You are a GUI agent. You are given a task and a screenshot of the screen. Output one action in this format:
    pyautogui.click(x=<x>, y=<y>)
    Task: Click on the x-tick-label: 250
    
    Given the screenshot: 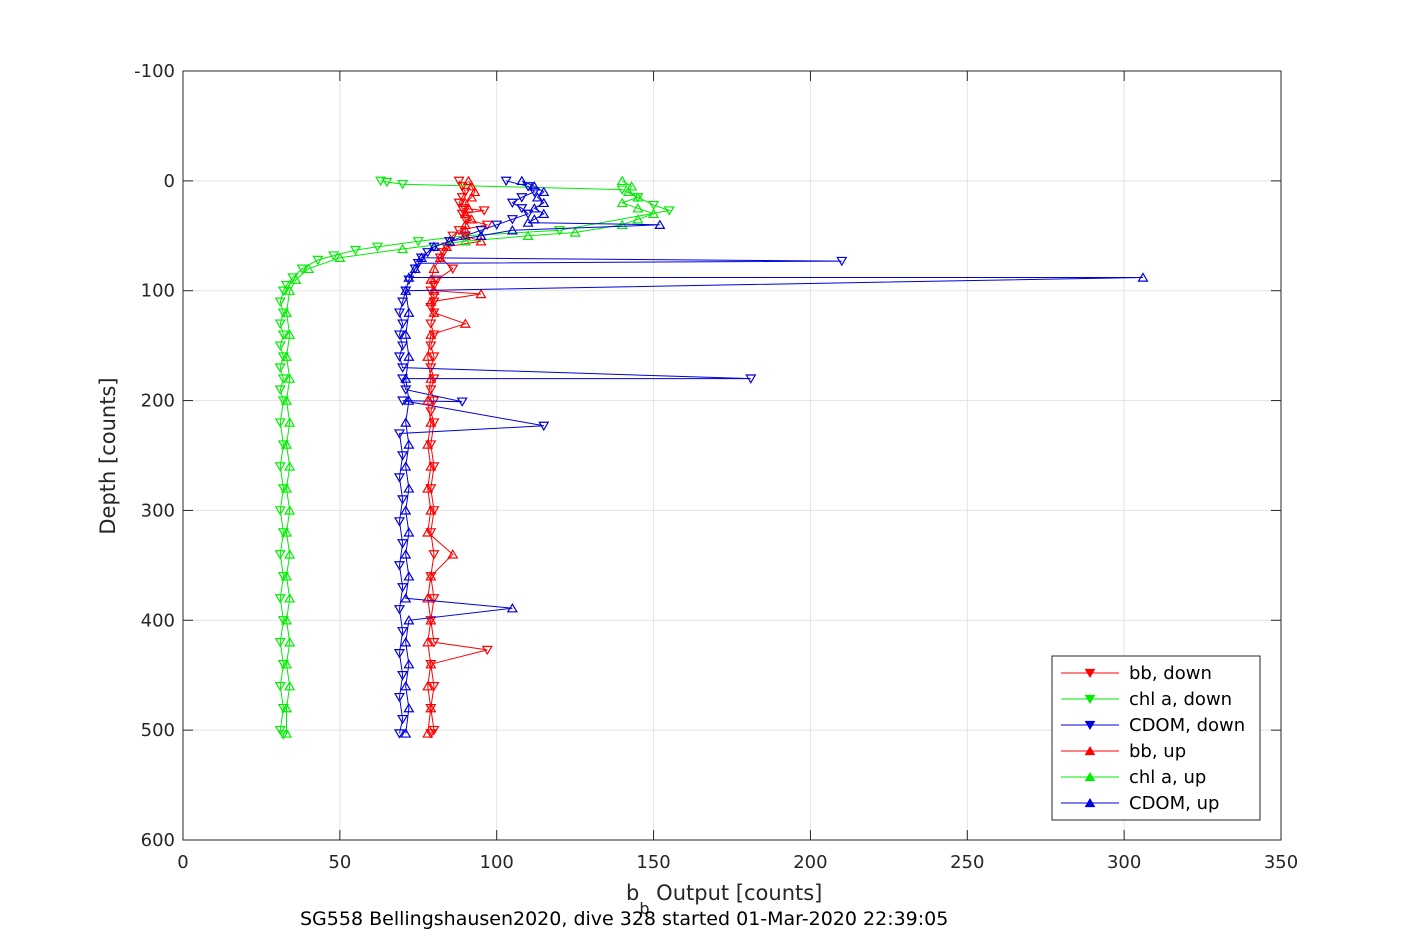 What is the action you would take?
    pyautogui.click(x=967, y=862)
    